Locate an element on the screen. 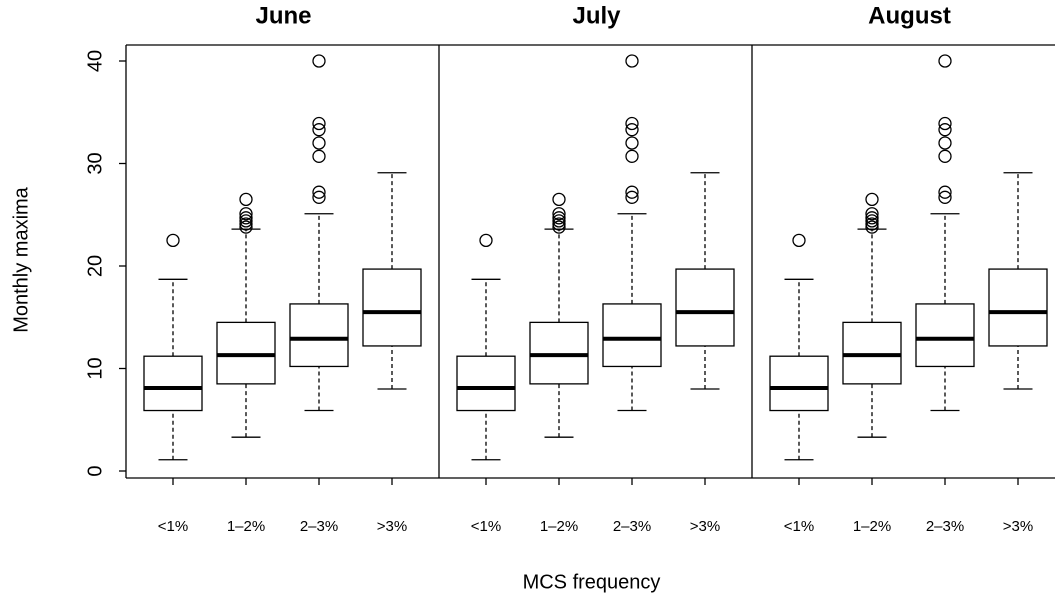 This screenshot has width=1056, height=603. y-tick-label: 0 is located at coordinates (95, 470).